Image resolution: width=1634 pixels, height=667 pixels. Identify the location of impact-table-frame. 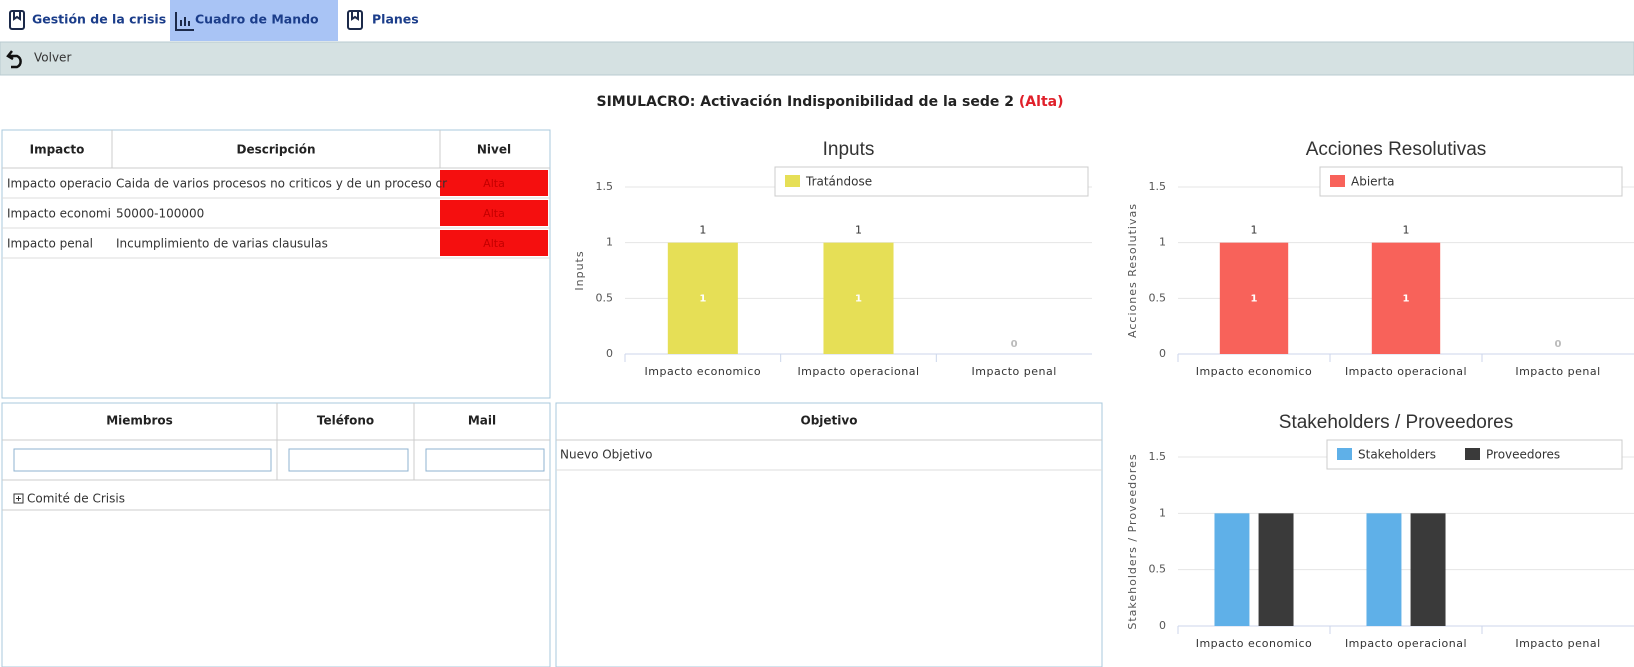
(276, 264).